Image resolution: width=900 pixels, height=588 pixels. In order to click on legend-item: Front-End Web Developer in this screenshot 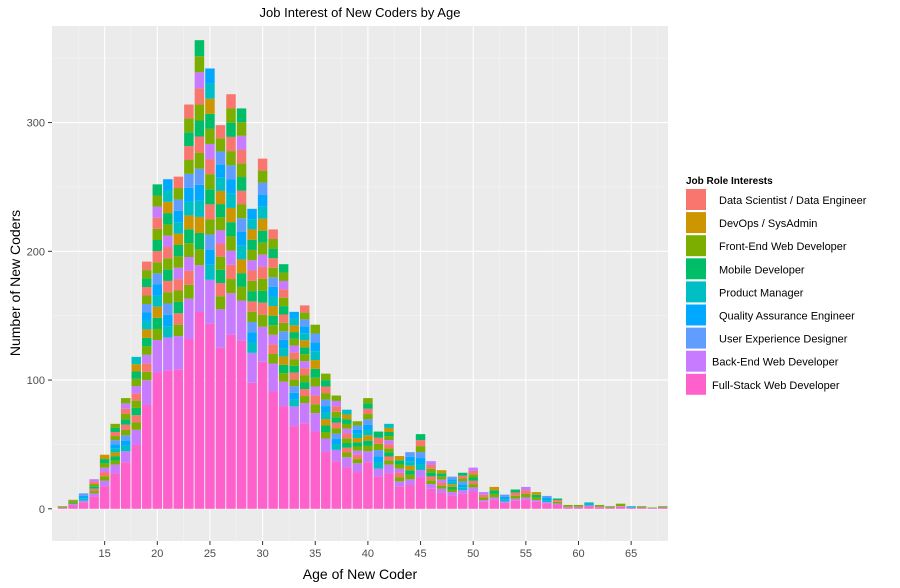, I will do `click(766, 246)`.